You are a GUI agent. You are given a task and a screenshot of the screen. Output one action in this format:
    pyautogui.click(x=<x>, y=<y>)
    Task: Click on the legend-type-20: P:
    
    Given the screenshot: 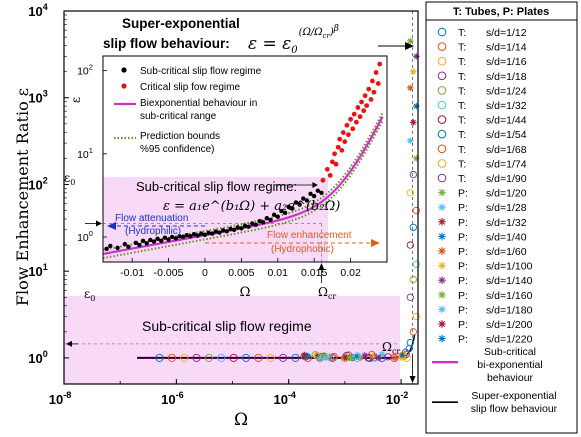 What is the action you would take?
    pyautogui.click(x=463, y=325)
    